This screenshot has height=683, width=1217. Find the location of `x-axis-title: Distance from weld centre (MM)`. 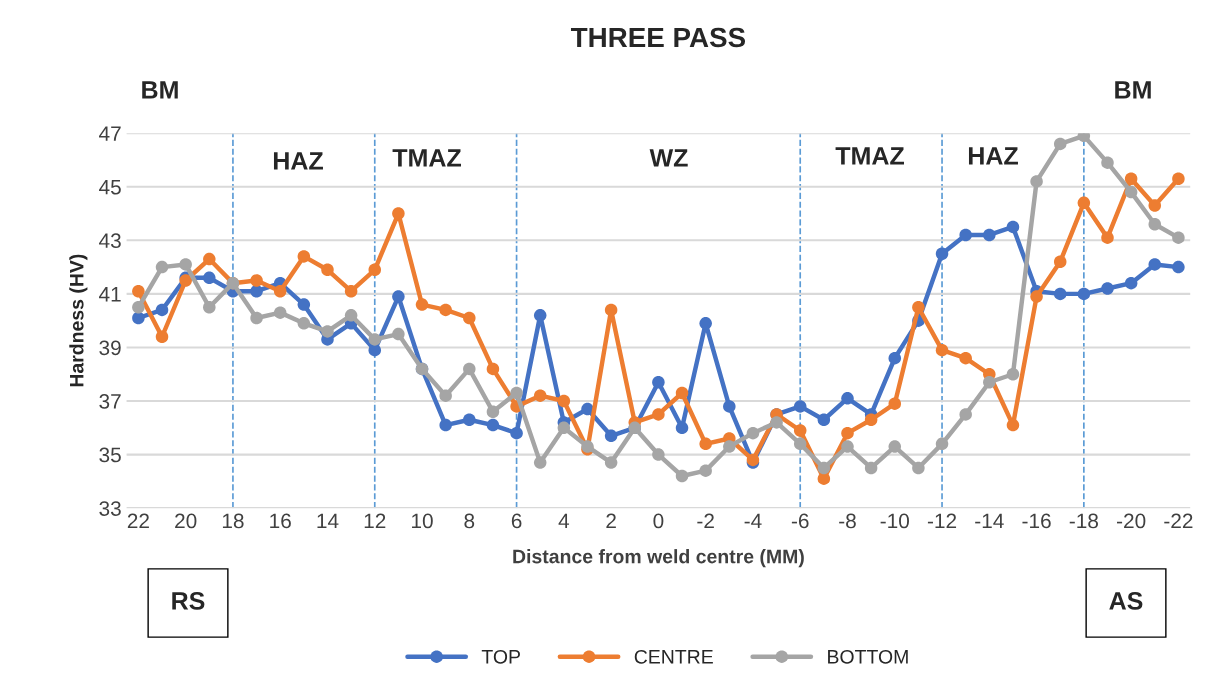

x-axis-title: Distance from weld centre (MM) is located at coordinates (658, 558).